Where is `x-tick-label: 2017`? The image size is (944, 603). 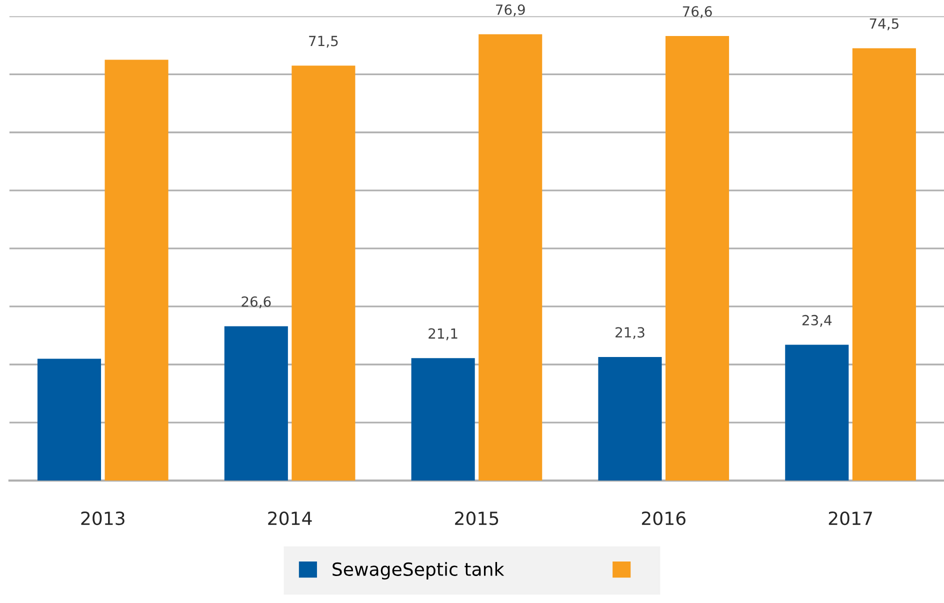
x-tick-label: 2017 is located at coordinates (850, 518).